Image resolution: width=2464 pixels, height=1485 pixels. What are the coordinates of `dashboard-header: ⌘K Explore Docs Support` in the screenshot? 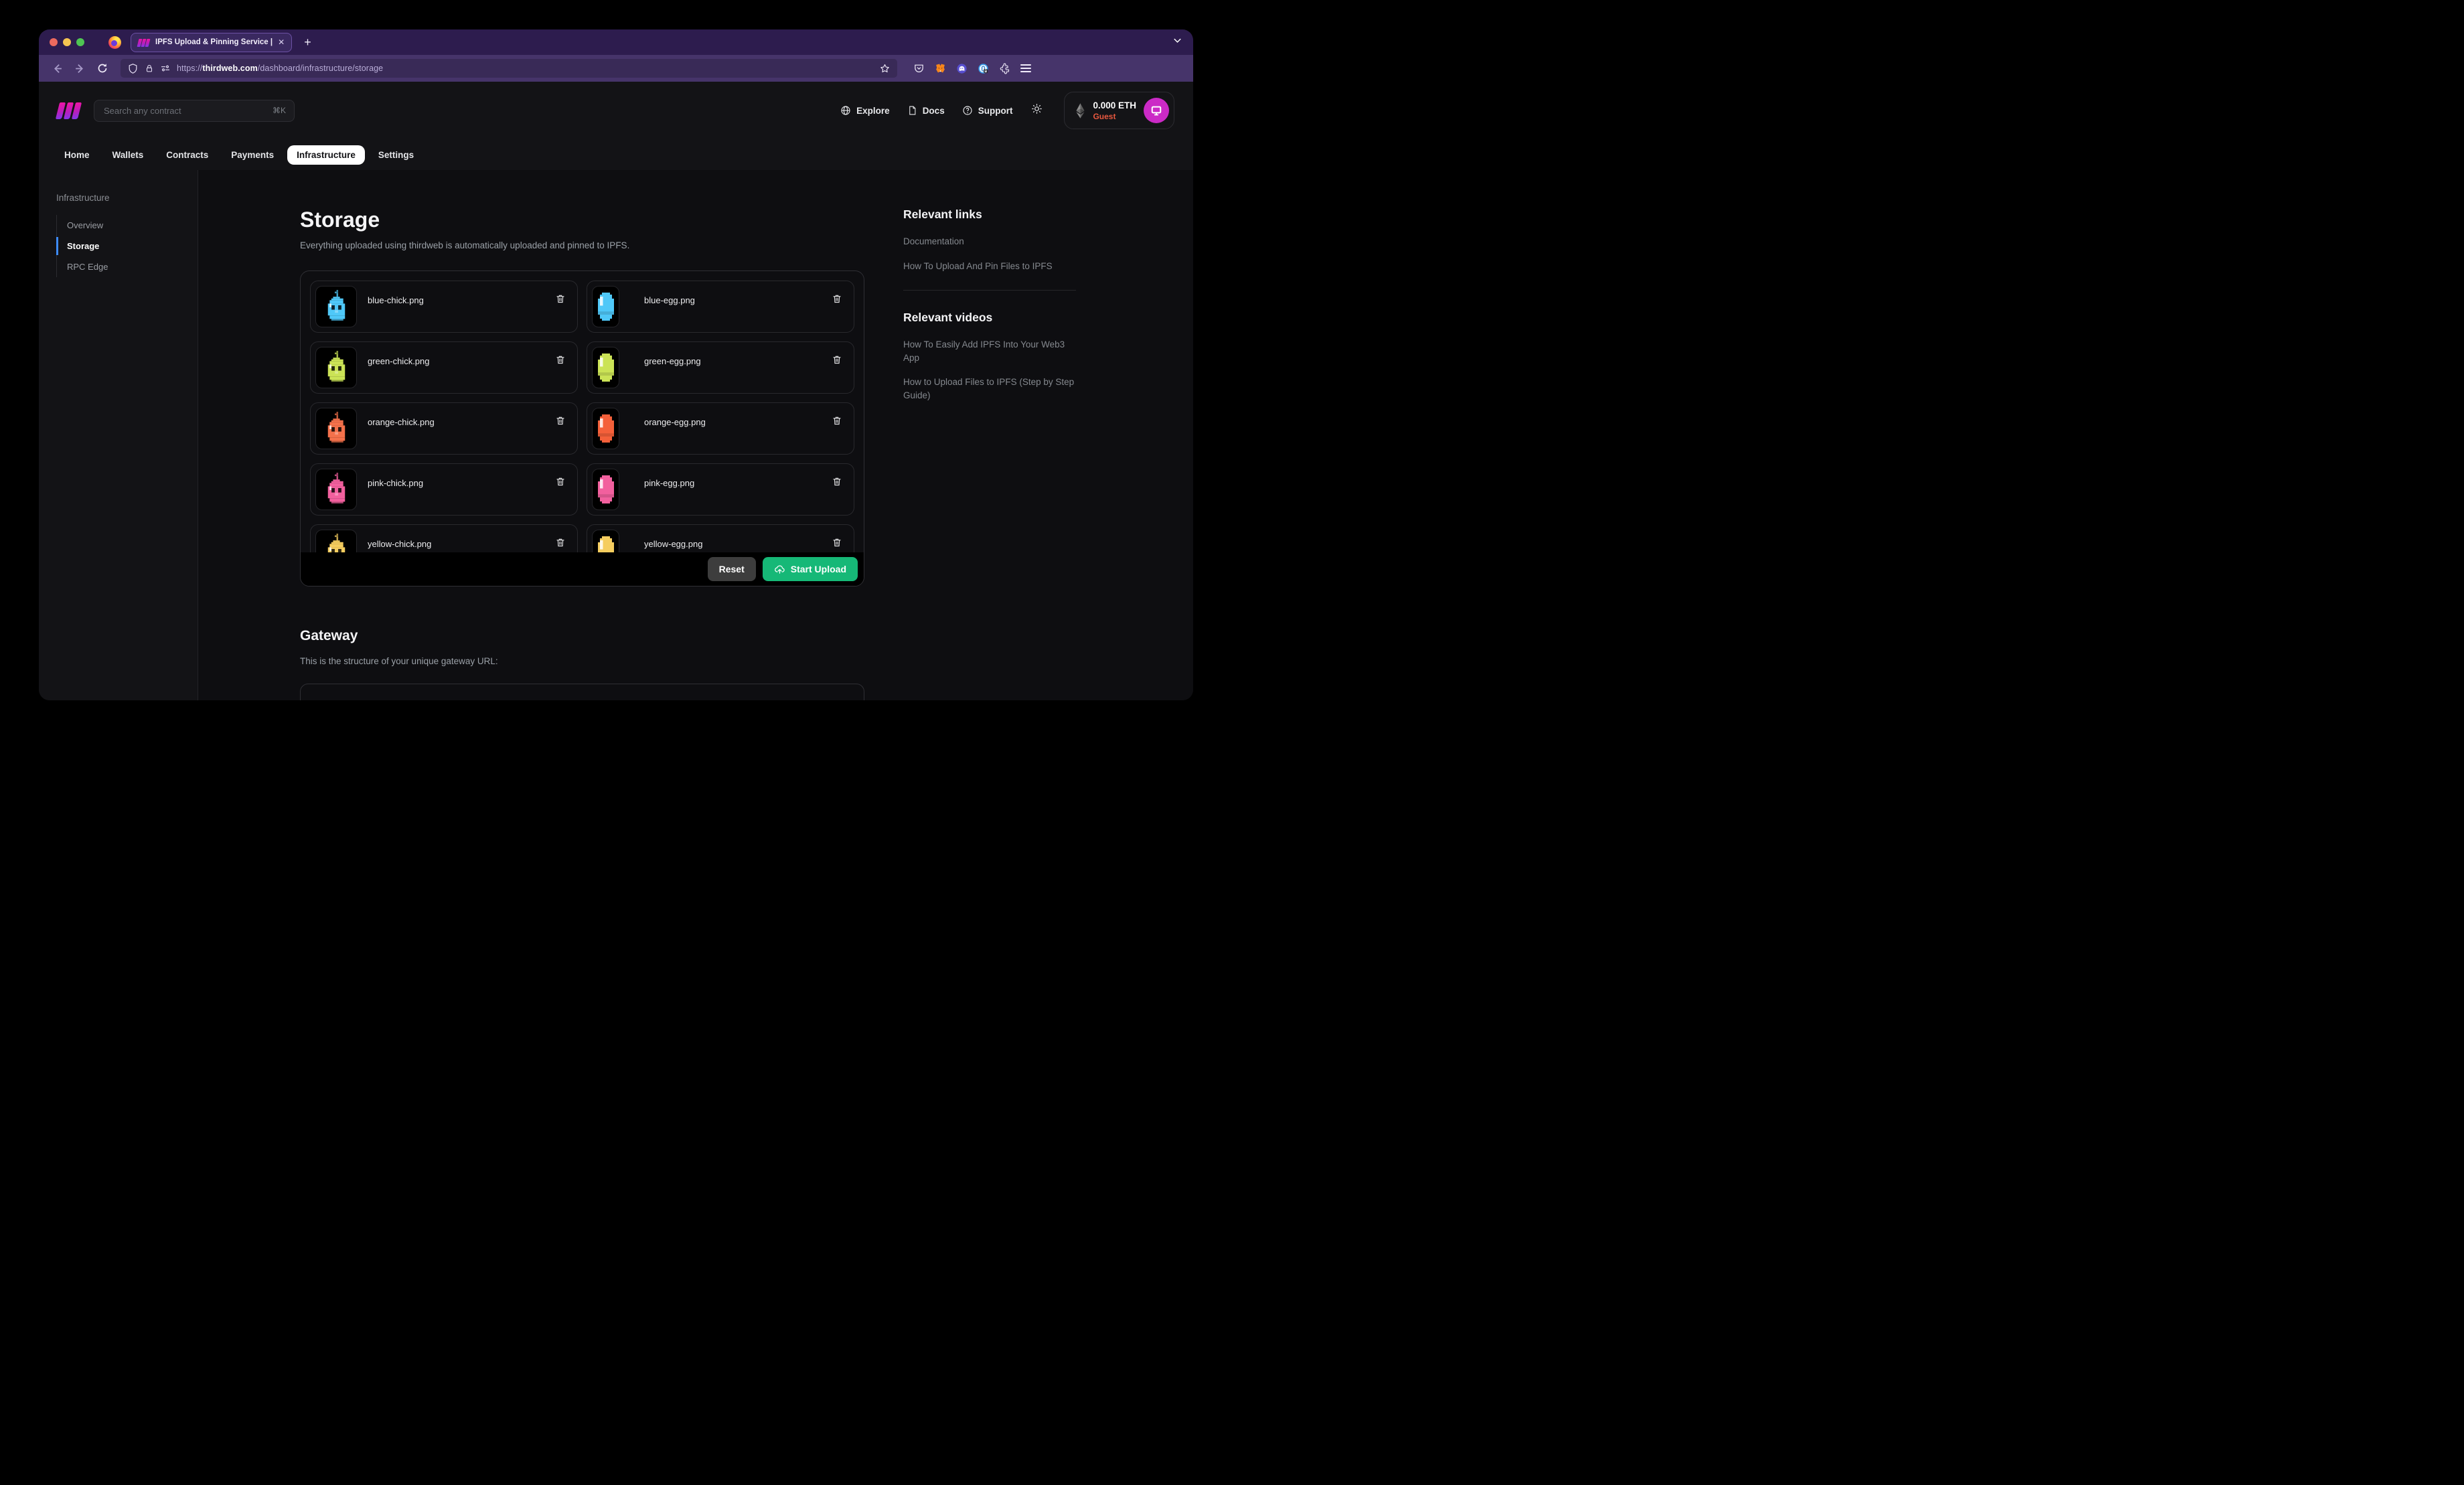 It's located at (616, 110).